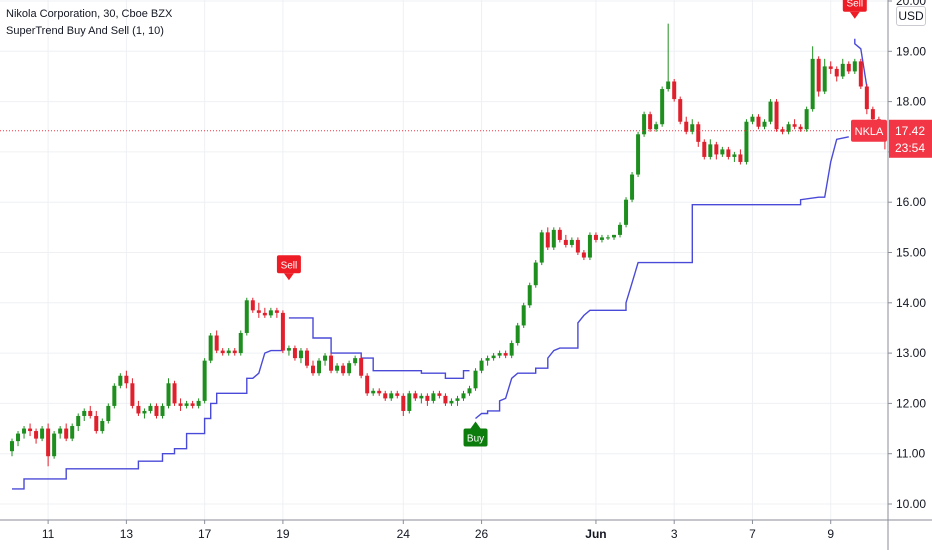  I want to click on indicator-title: SuperTrend Buy And Sell (1, 10), so click(85, 31).